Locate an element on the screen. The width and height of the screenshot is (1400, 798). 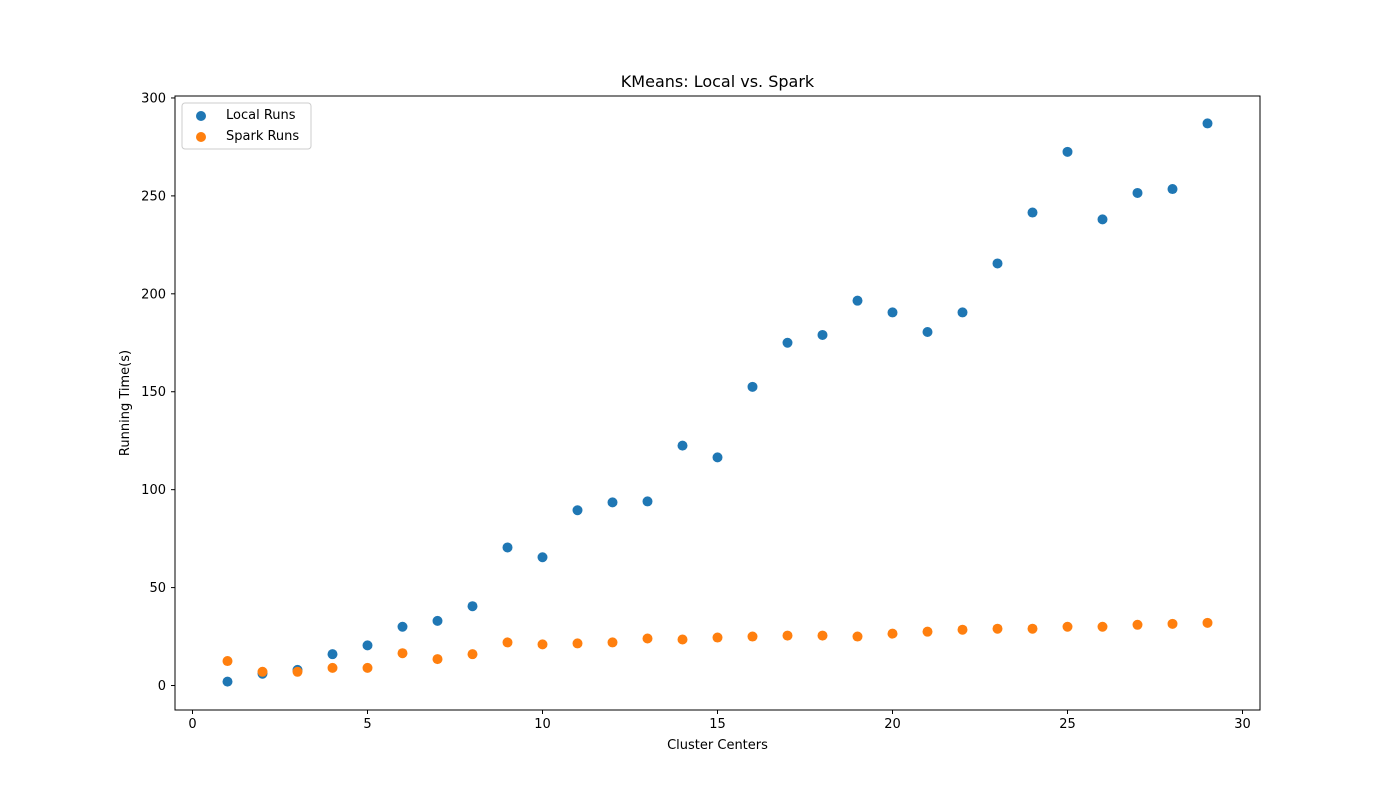
x-tick-label: 25 is located at coordinates (1067, 724).